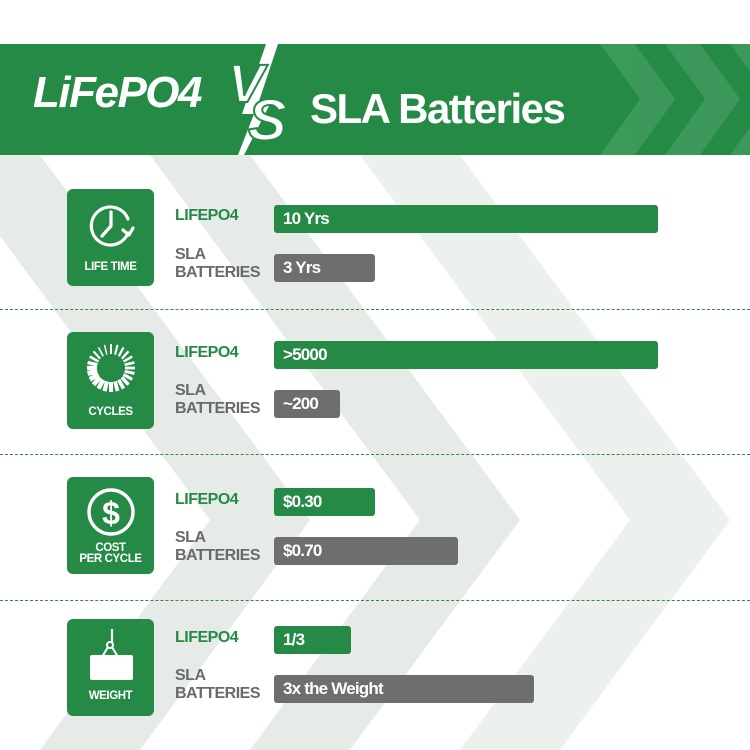 This screenshot has width=750, height=750. Describe the element at coordinates (110, 412) in the screenshot. I see `cycles-label: CYCLES` at that location.